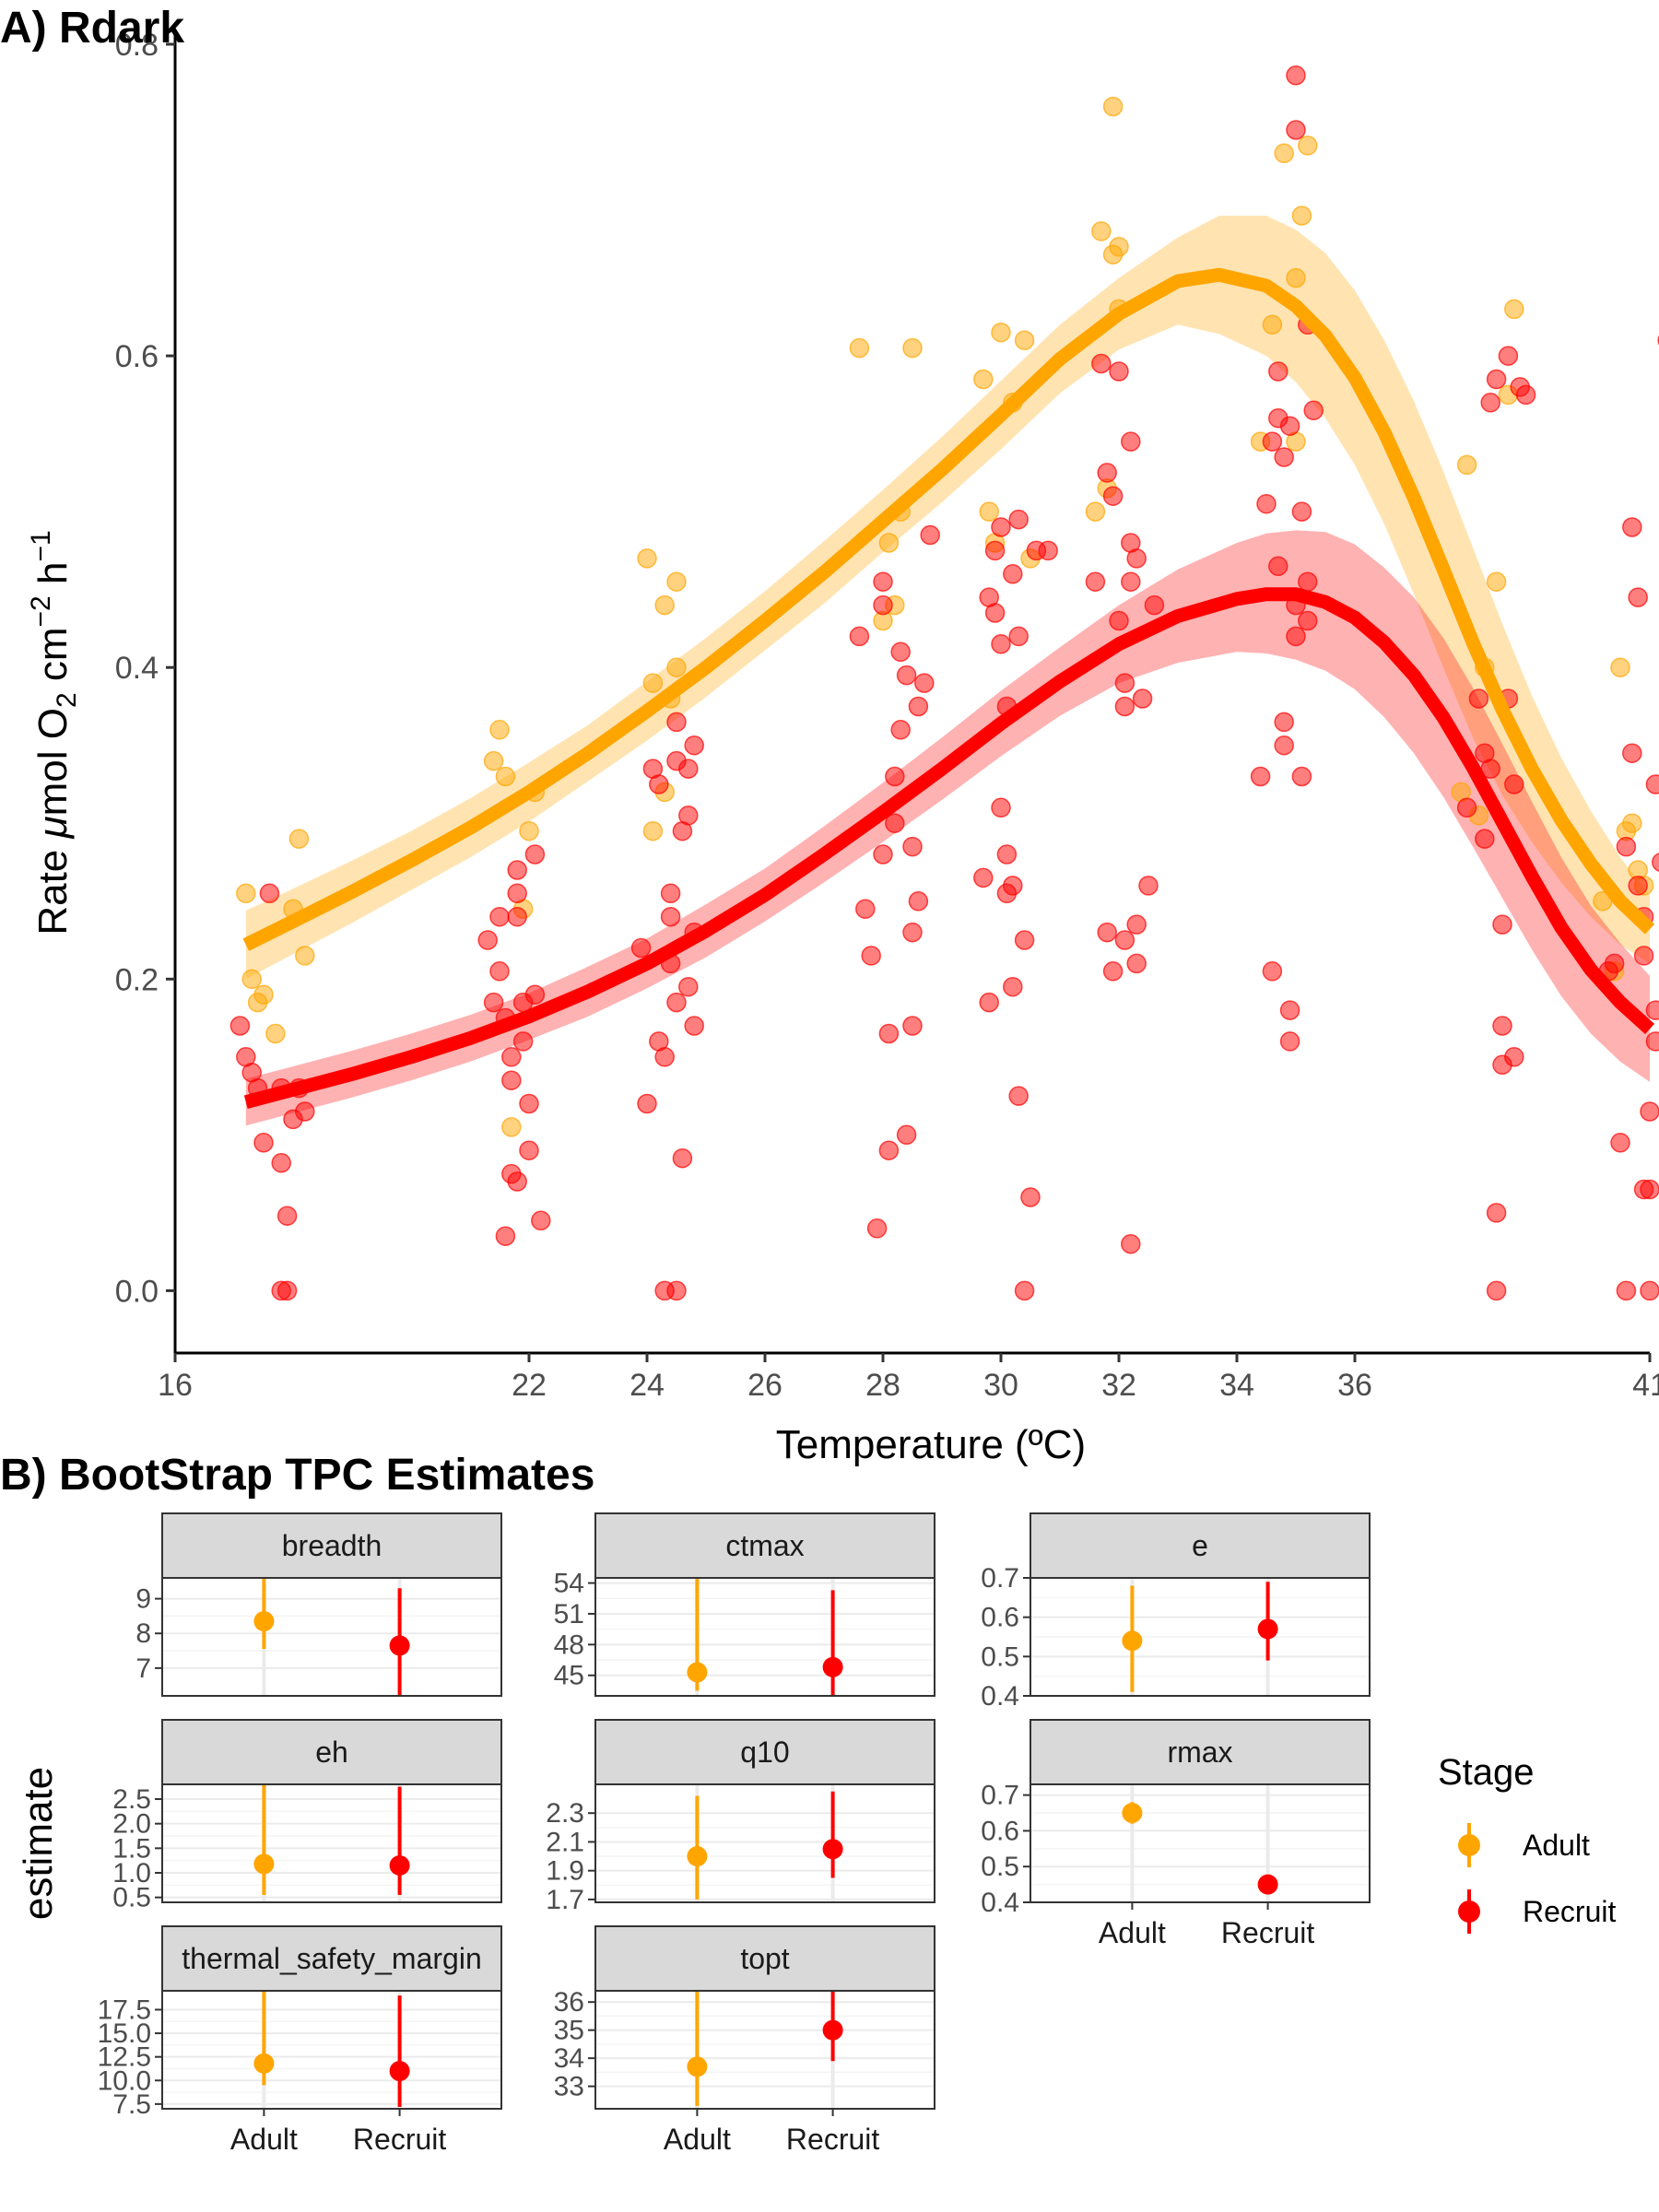 The width and height of the screenshot is (1659, 2212). I want to click on x-axis-title: Temperature (ºC), so click(931, 1444).